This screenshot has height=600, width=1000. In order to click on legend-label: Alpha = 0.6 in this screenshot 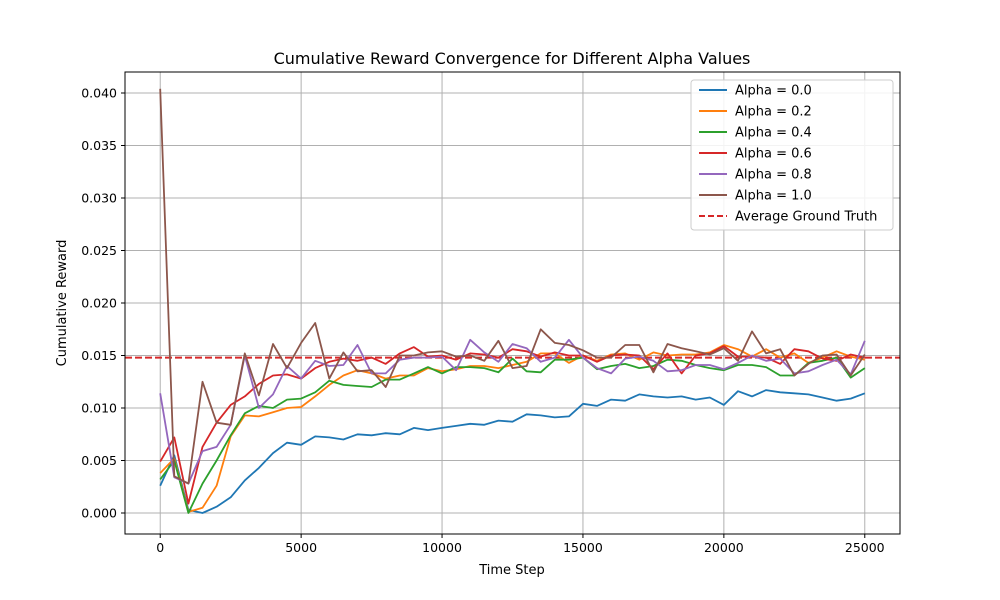, I will do `click(773, 154)`.